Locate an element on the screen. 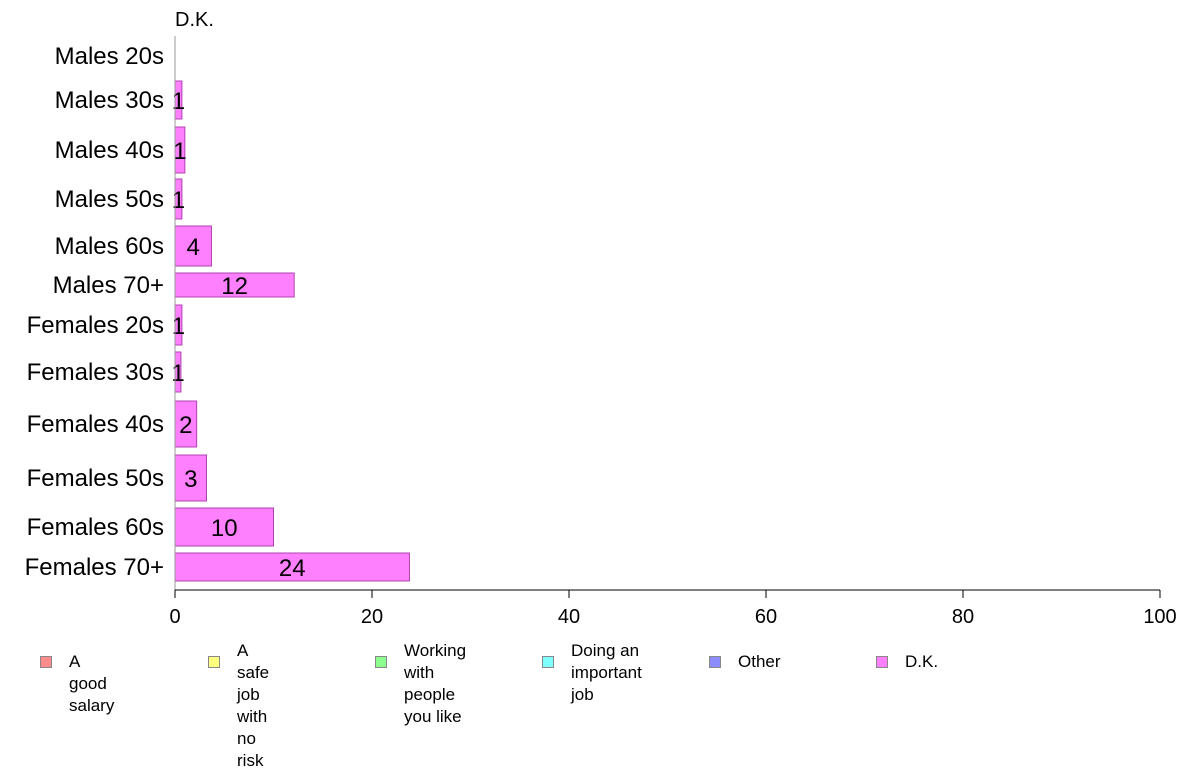  data-label: 3 is located at coordinates (190, 479).